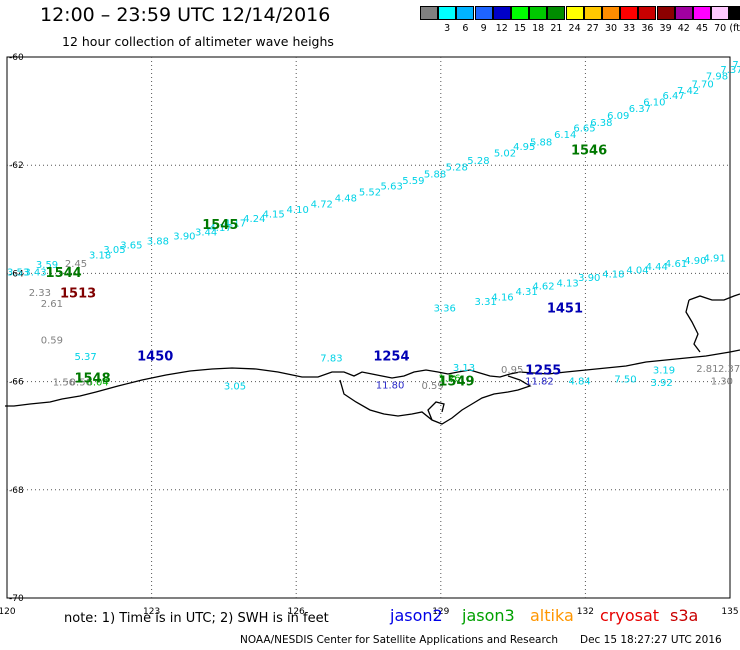 This screenshot has width=740, height=650. What do you see at coordinates (47, 265) in the screenshot?
I see `swh-value: 3.59` at bounding box center [47, 265].